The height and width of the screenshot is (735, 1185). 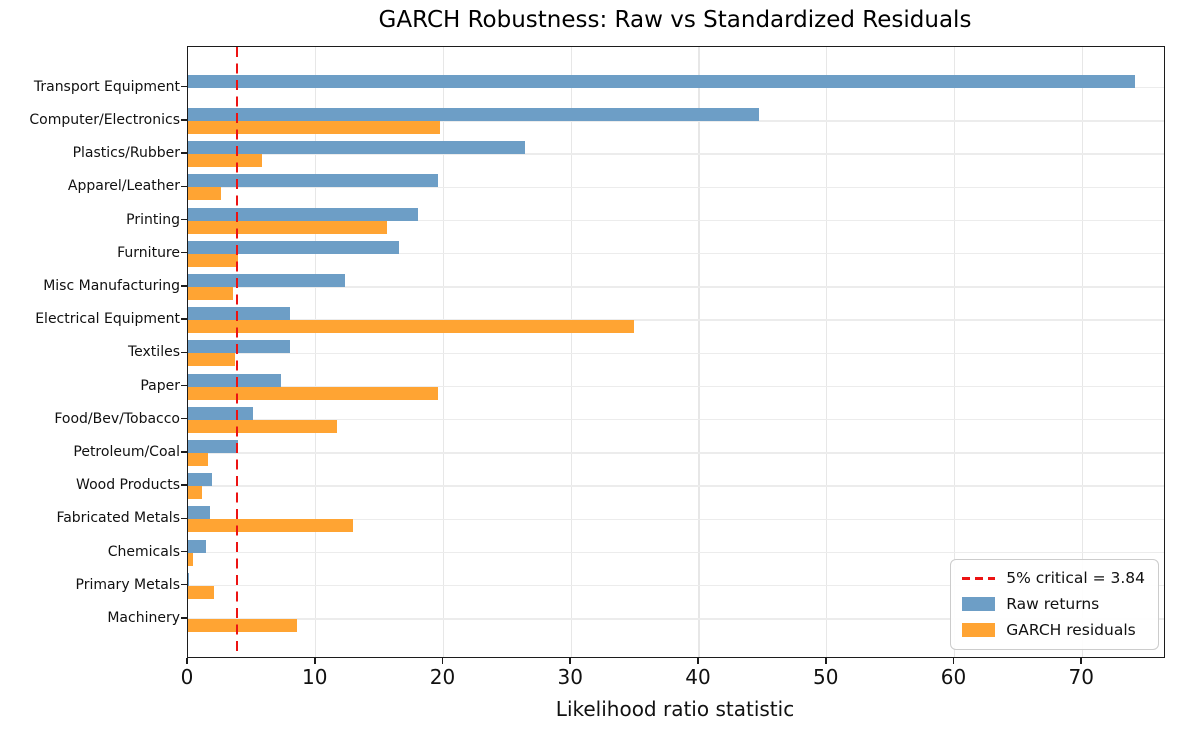 I want to click on y-gridline-electrical-equipment, so click(x=676, y=320).